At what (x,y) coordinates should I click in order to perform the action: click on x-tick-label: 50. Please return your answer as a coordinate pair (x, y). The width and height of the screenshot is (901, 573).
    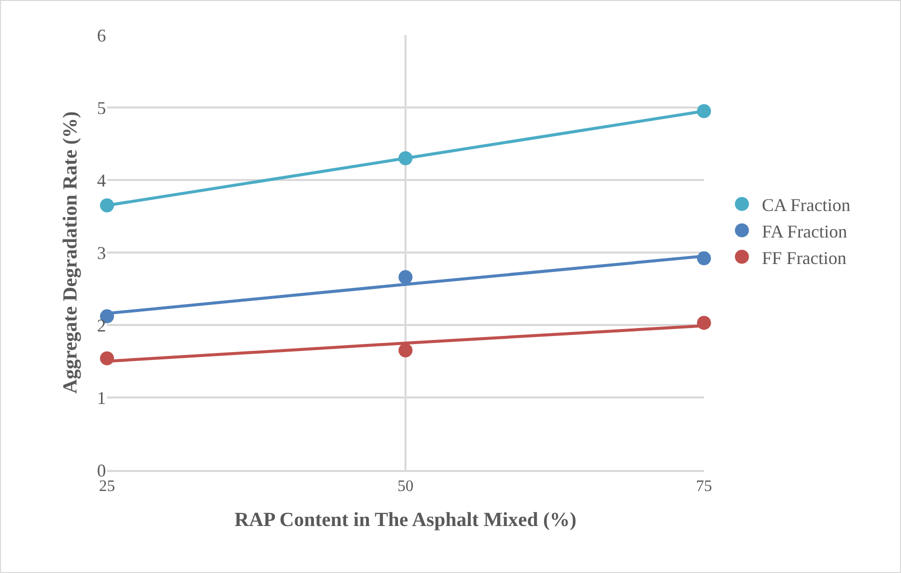
    Looking at the image, I should click on (406, 487).